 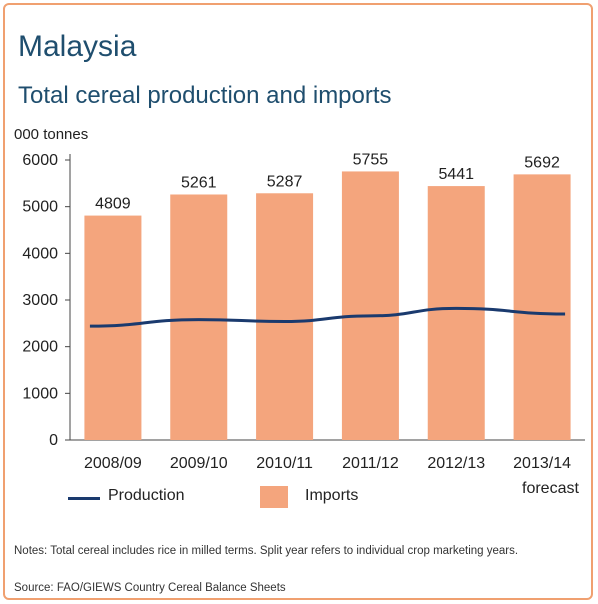 What do you see at coordinates (456, 174) in the screenshot?
I see `bar-value-label: 5441` at bounding box center [456, 174].